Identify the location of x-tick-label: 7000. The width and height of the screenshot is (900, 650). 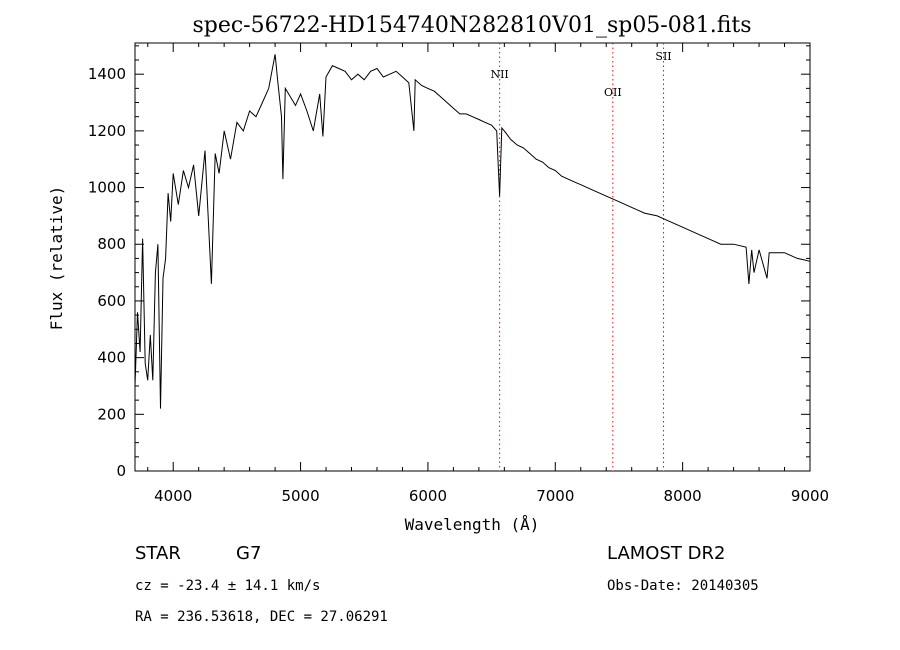
(555, 496).